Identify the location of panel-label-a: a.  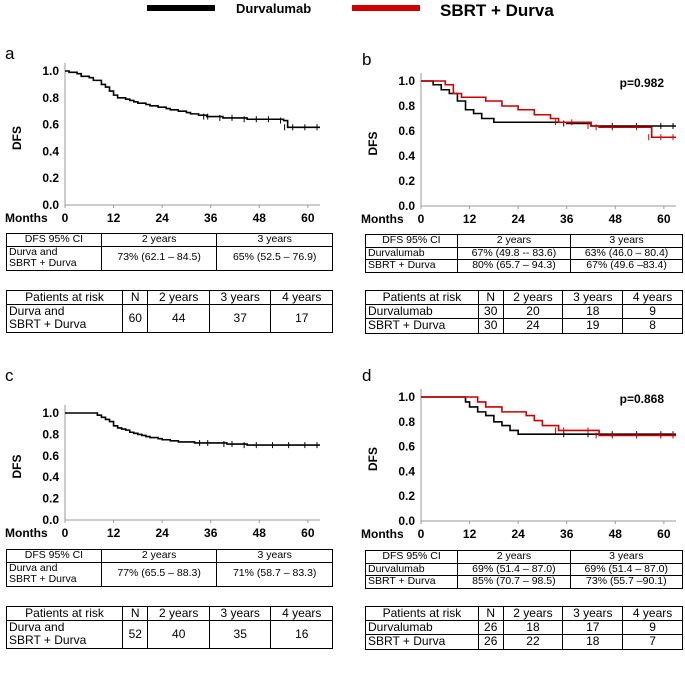
(10, 53).